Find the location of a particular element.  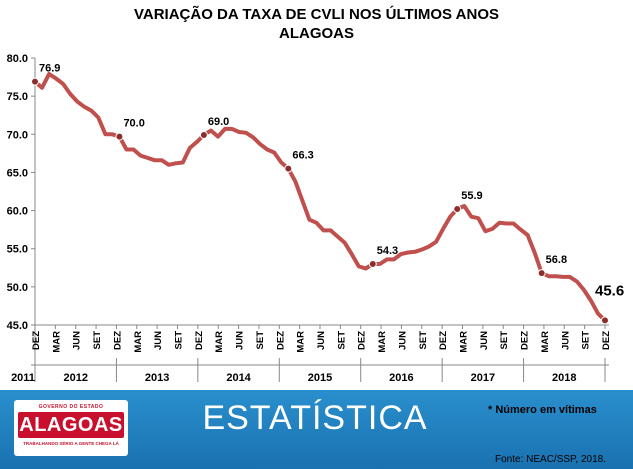

y-tick-label: 45.0 is located at coordinates (17, 326).